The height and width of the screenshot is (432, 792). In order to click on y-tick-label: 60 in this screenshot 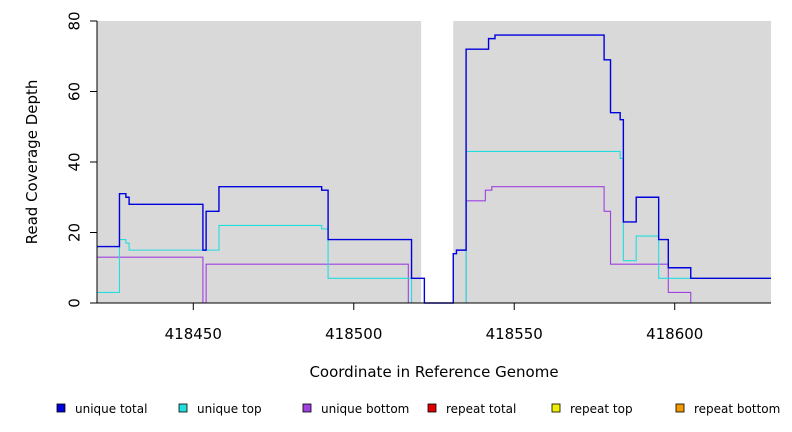, I will do `click(74, 91)`.